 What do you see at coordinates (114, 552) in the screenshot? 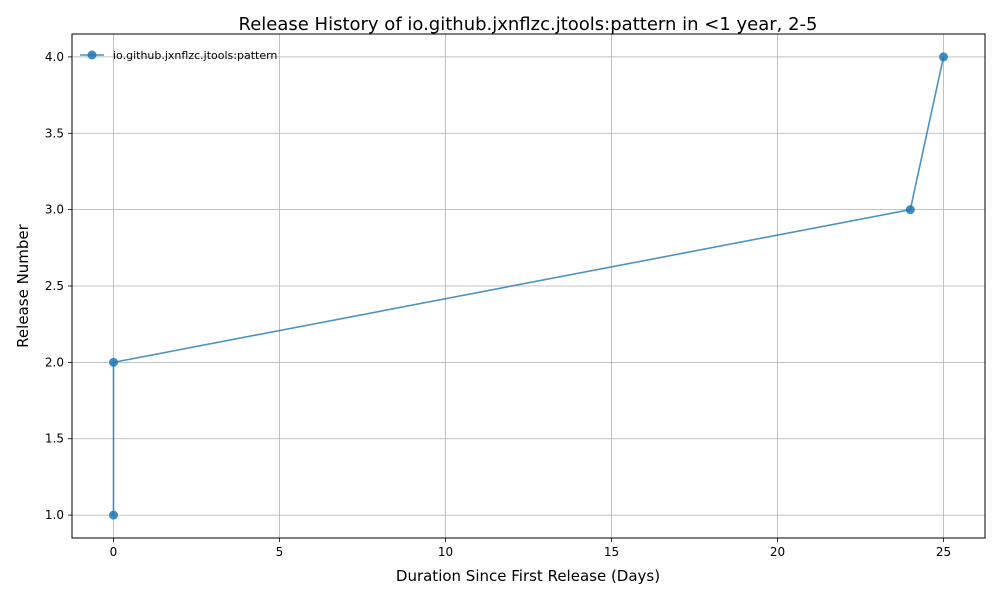
I see `x-tick-label: 0` at bounding box center [114, 552].